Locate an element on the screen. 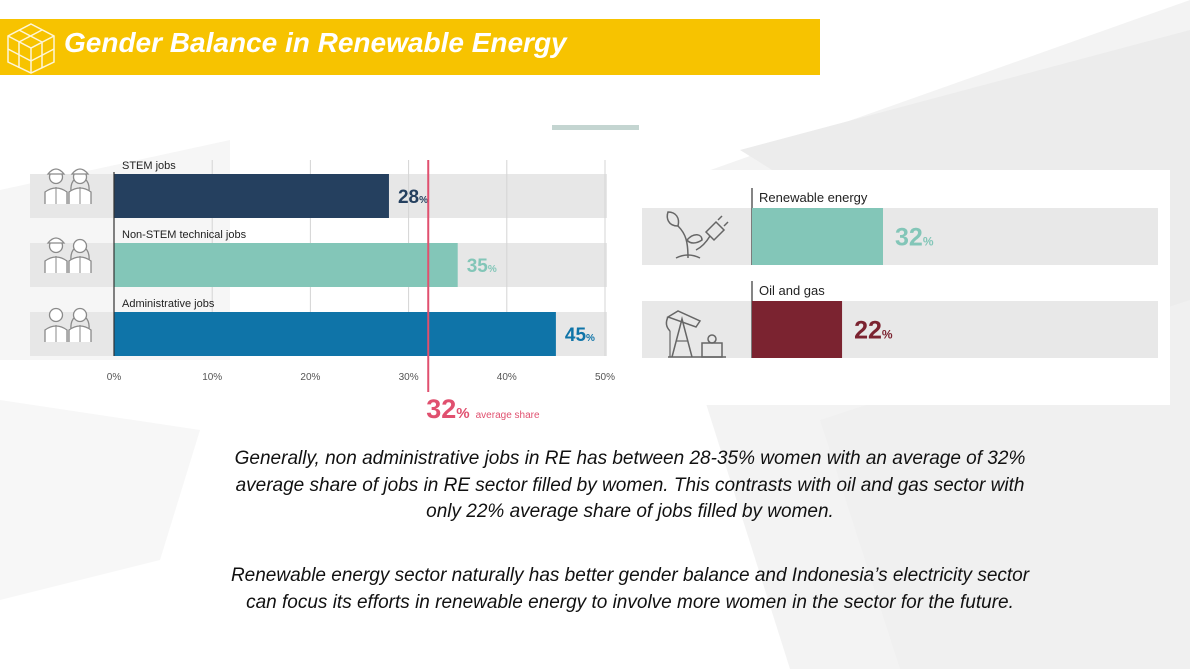 This screenshot has height=669, width=1190. x-tick-label: 40% is located at coordinates (507, 377).